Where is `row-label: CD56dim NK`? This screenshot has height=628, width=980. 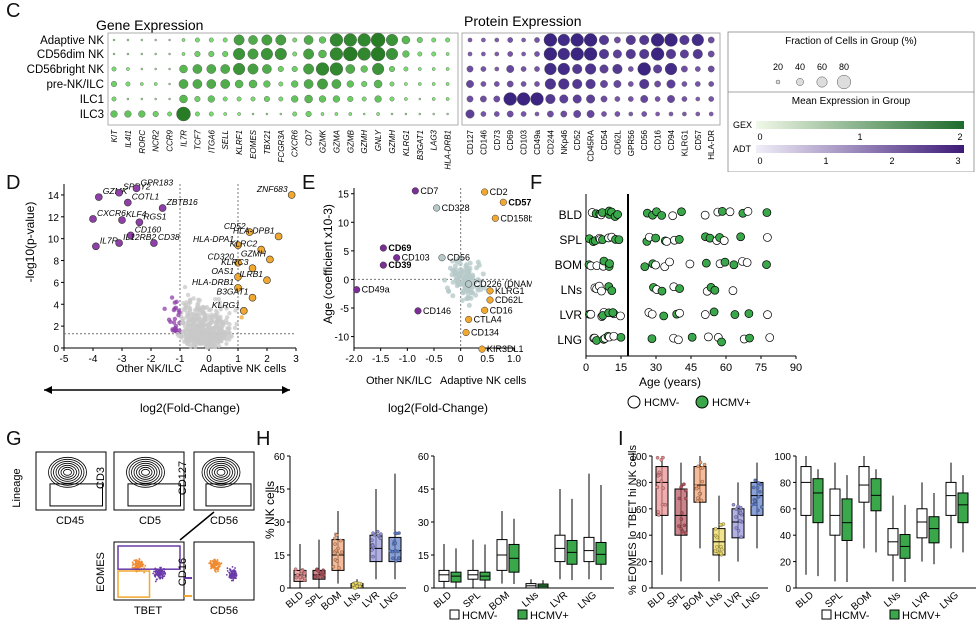 row-label: CD56dim NK is located at coordinates (70, 55).